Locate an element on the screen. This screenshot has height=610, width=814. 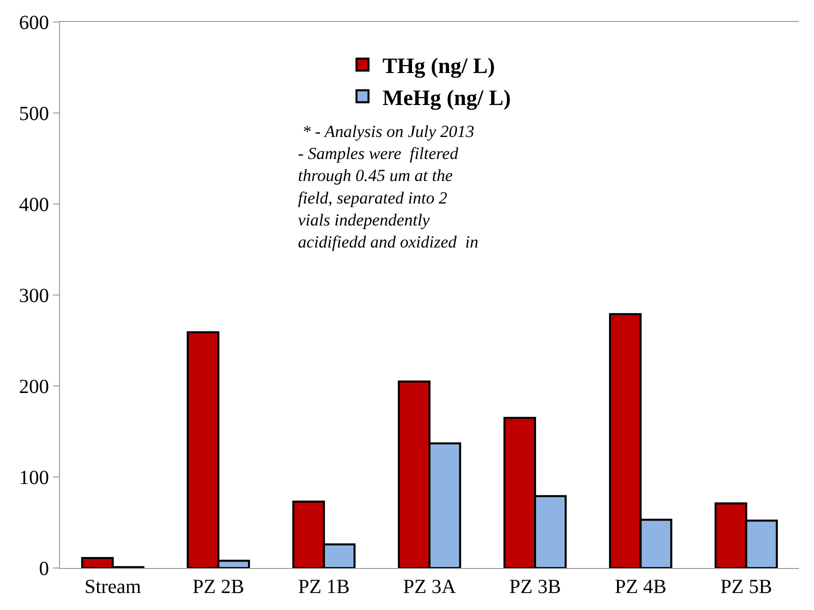
y-tick-label: 600 is located at coordinates (34, 23).